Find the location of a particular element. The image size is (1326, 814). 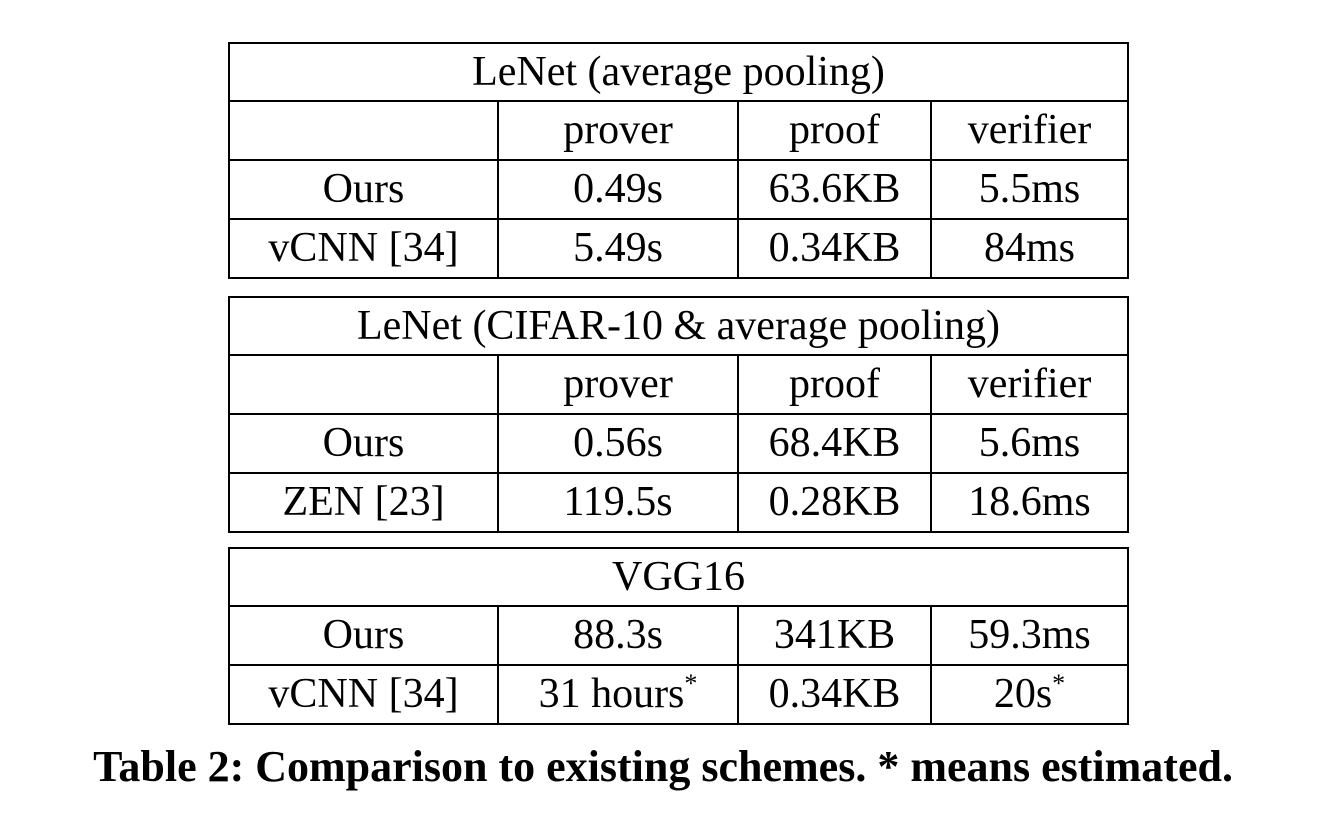

table-row: ZEN [23] 119.5s 0.28KB 18.6ms is located at coordinates (679, 502).